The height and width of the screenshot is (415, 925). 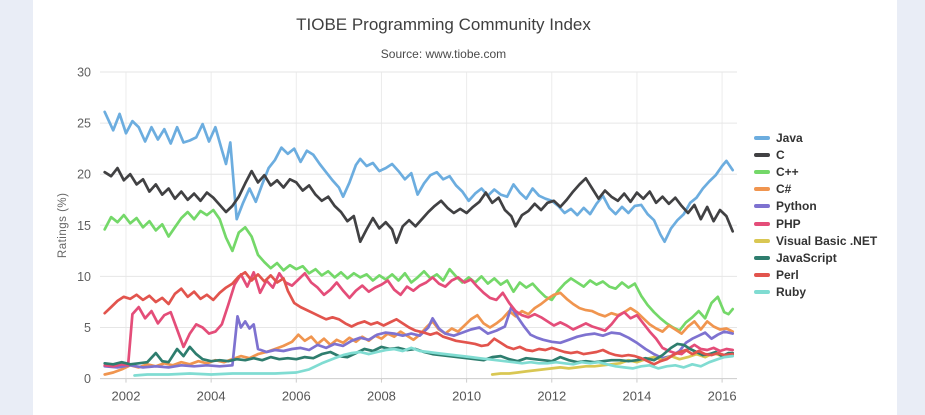 What do you see at coordinates (466, 396) in the screenshot?
I see `x-tick-label-2010: 2010` at bounding box center [466, 396].